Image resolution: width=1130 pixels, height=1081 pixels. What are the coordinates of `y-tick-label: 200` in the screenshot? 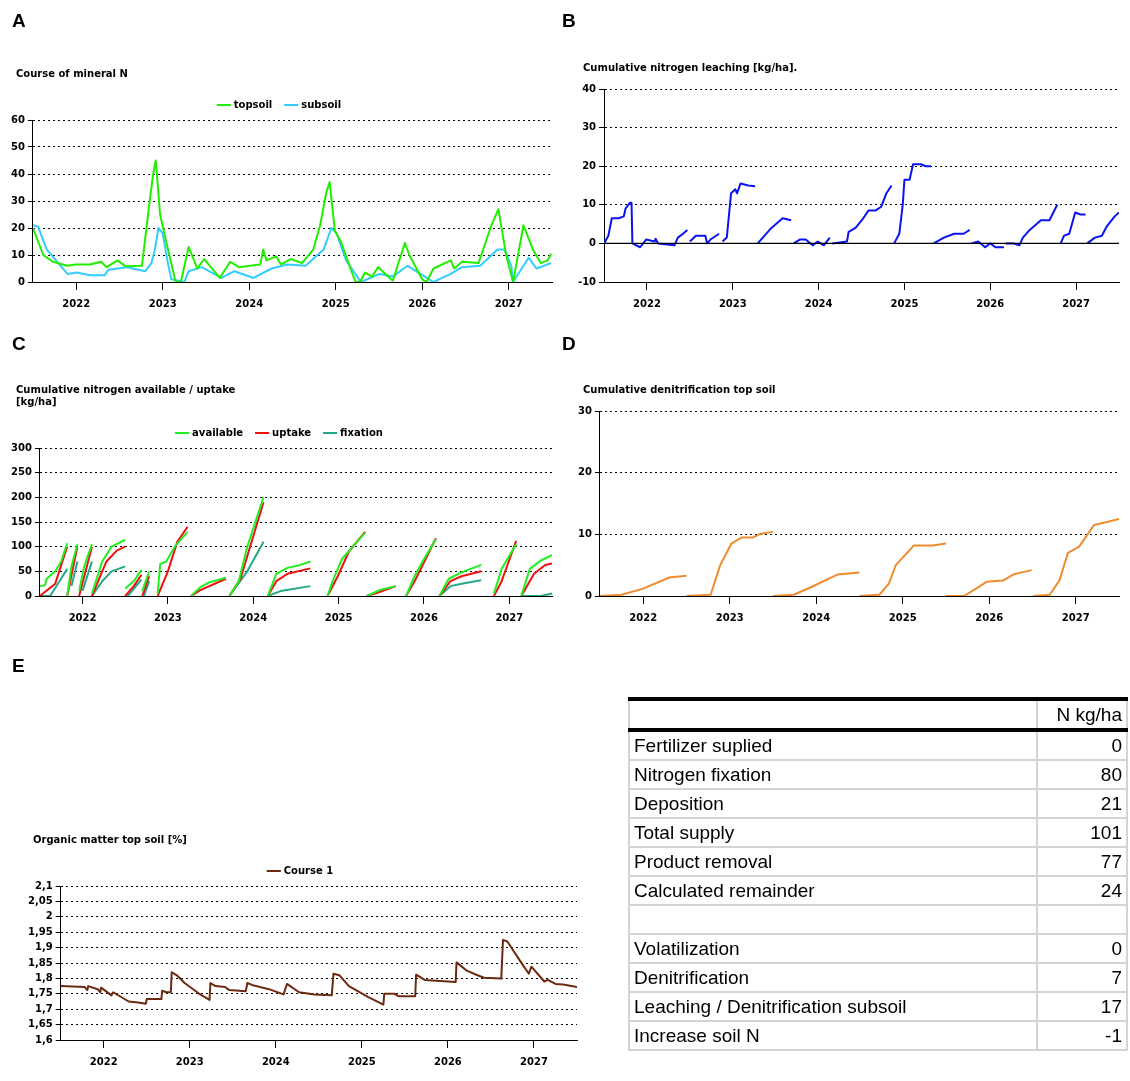 It's located at (21, 496).